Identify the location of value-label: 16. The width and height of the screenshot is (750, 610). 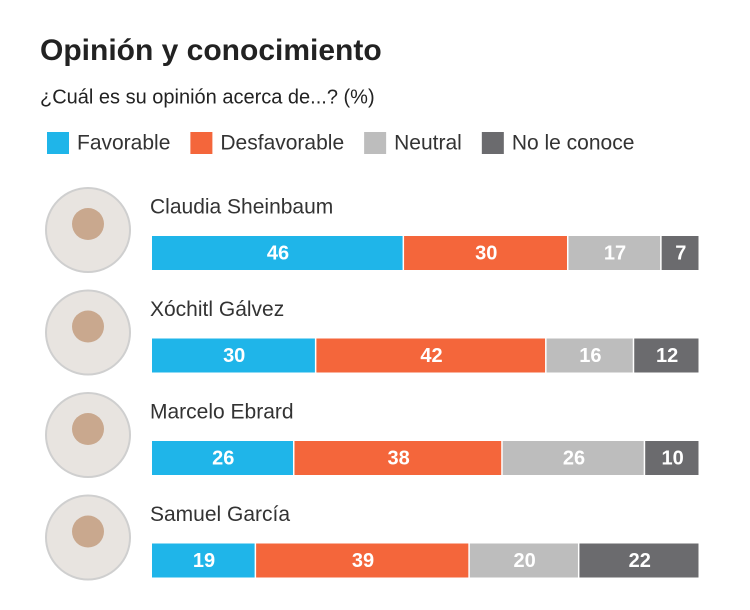
(590, 356).